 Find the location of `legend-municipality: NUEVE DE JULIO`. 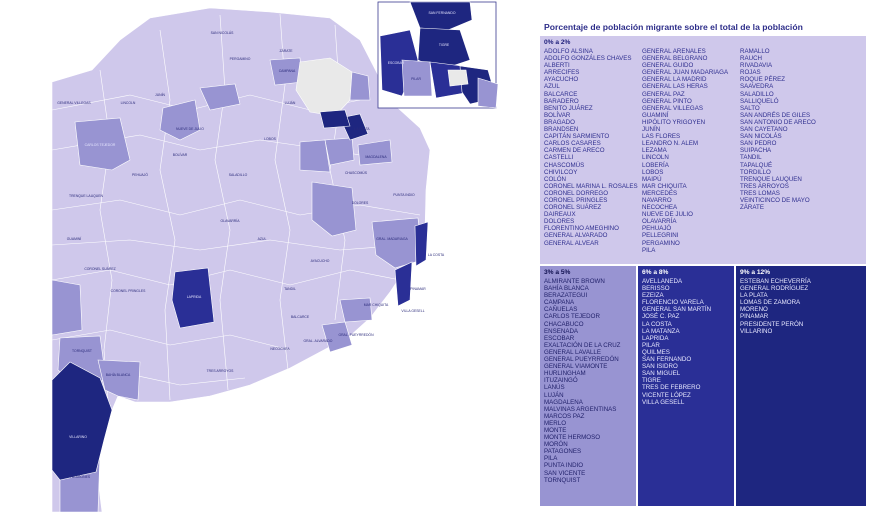

legend-municipality: NUEVE DE JULIO is located at coordinates (667, 215).